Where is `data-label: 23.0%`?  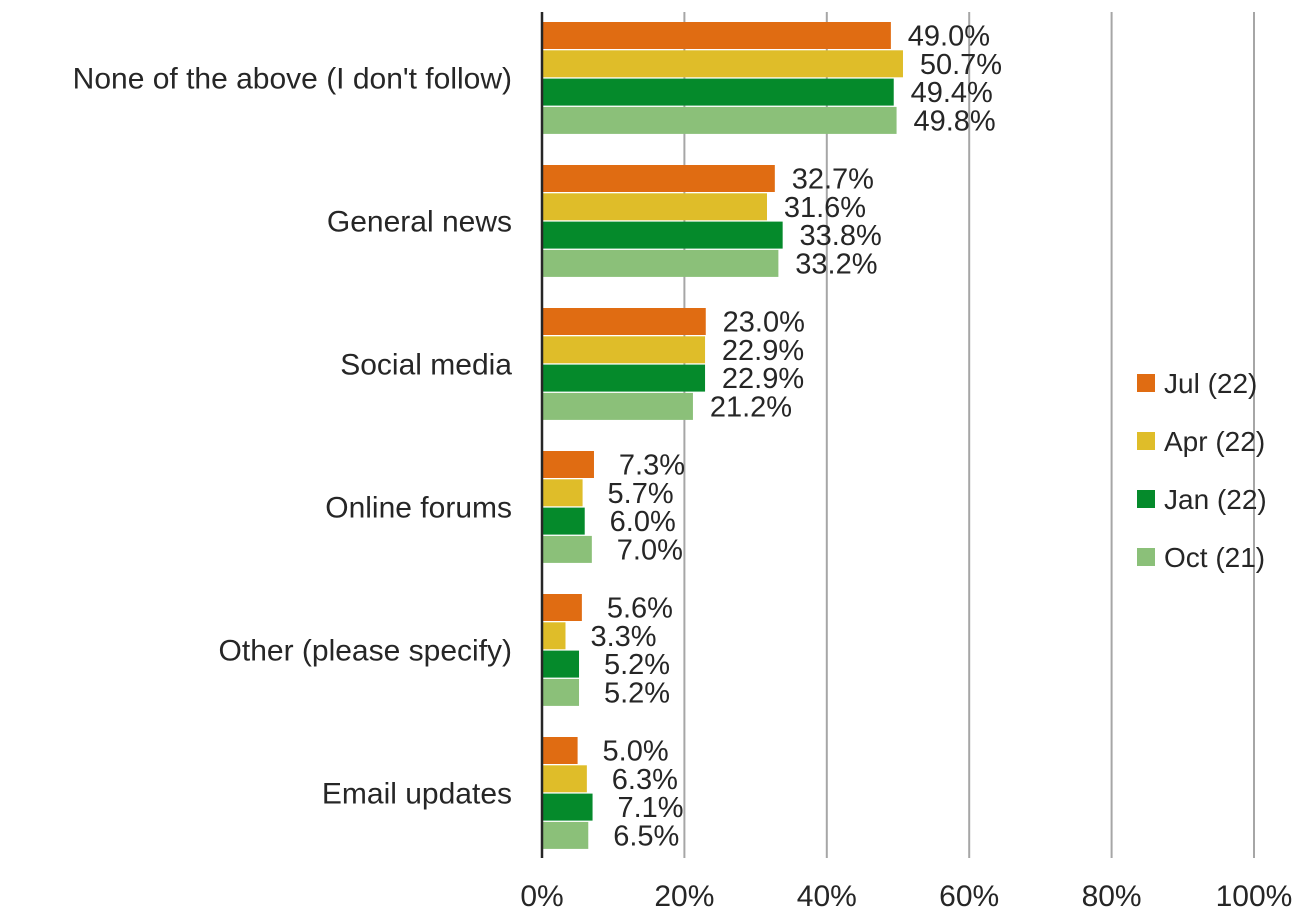 data-label: 23.0% is located at coordinates (764, 323).